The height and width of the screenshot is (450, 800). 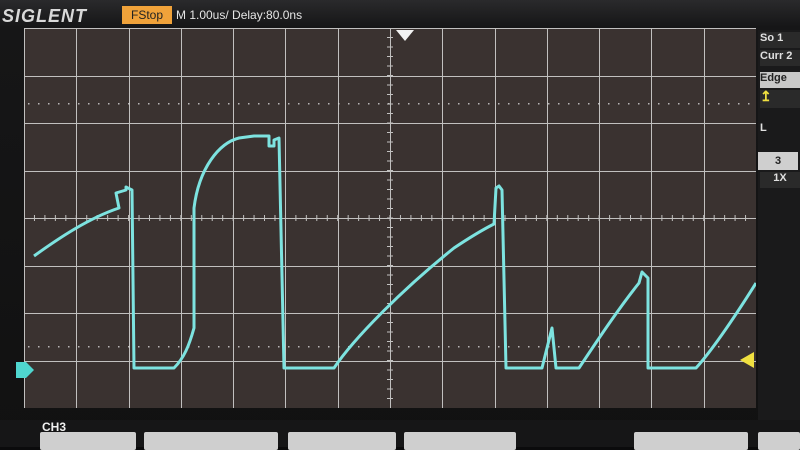 I want to click on probe-attenuation: 1X, so click(x=780, y=180).